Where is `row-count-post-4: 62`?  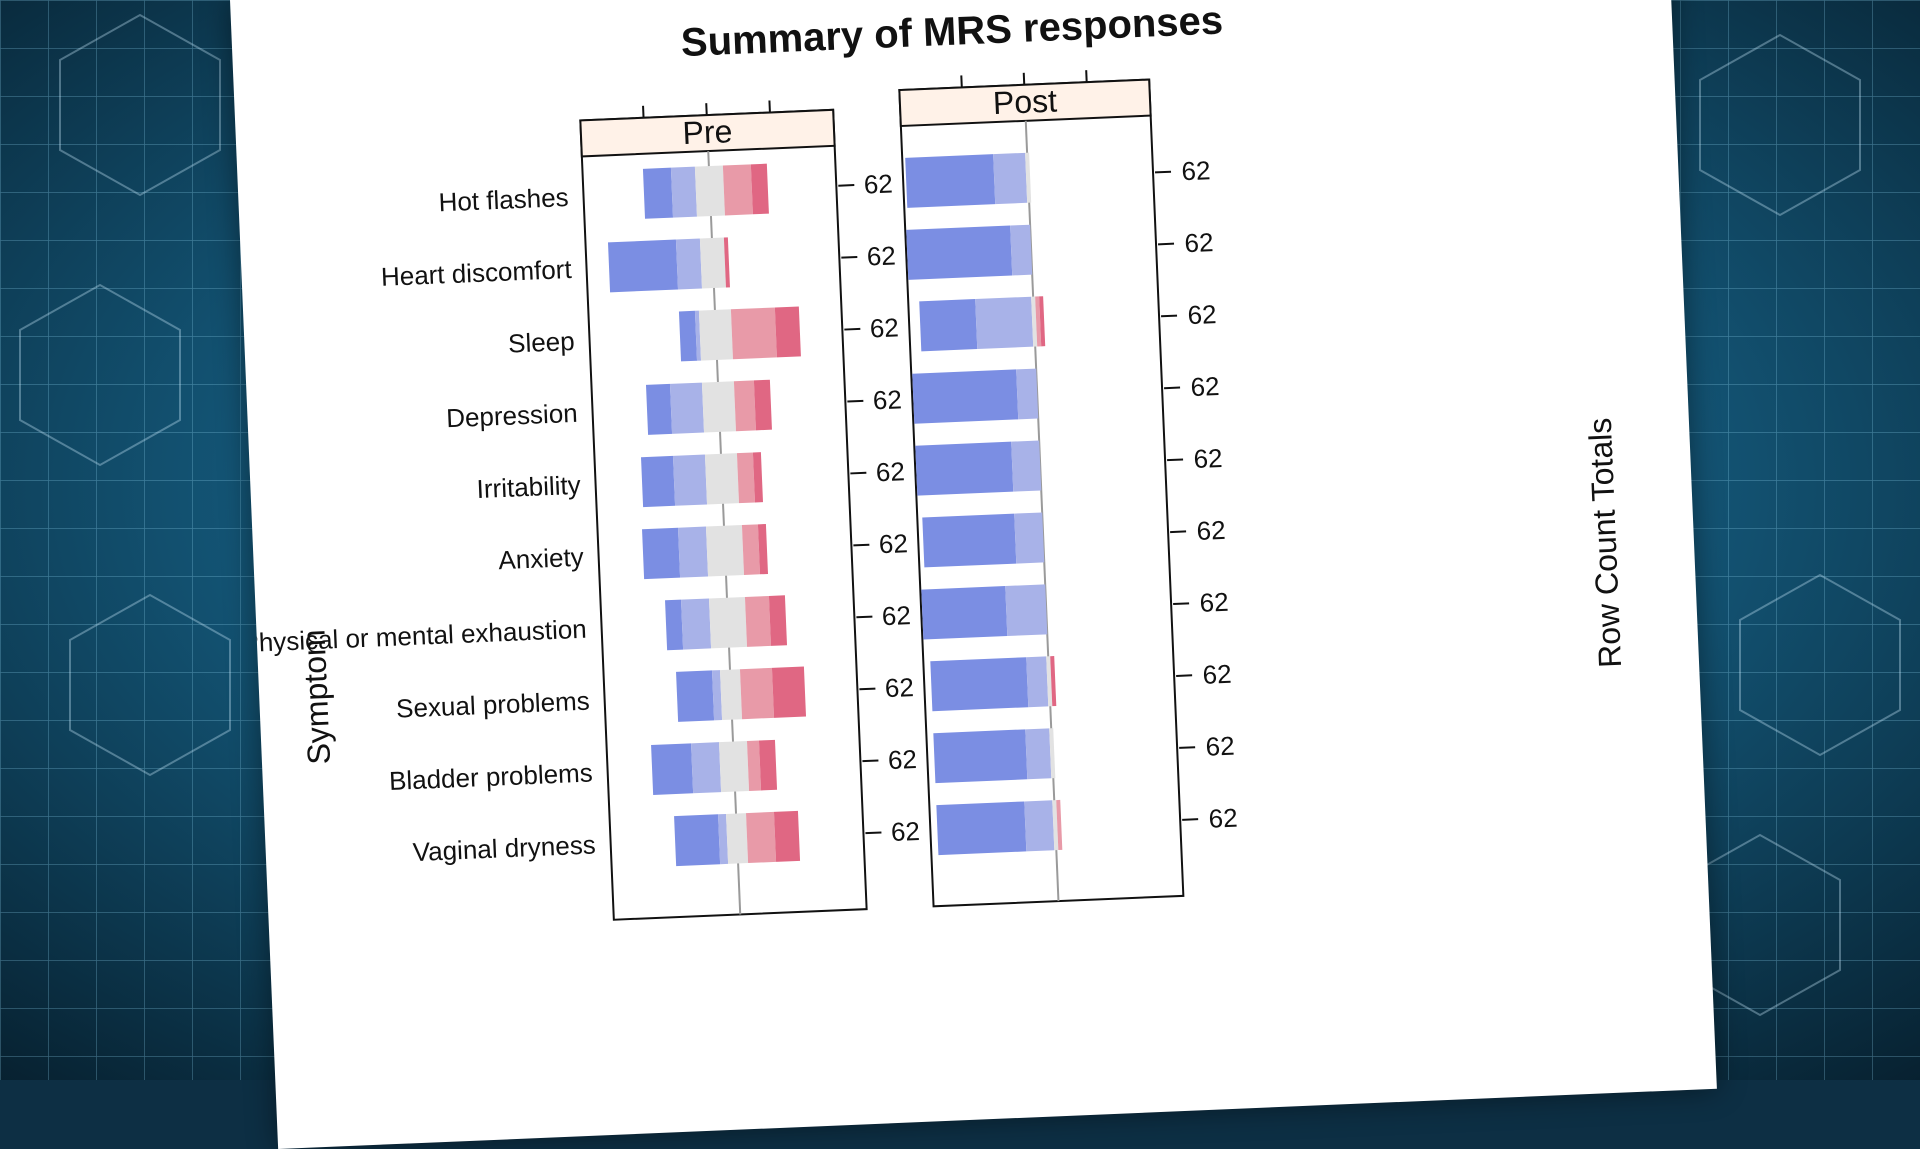 row-count-post-4: 62 is located at coordinates (1208, 458).